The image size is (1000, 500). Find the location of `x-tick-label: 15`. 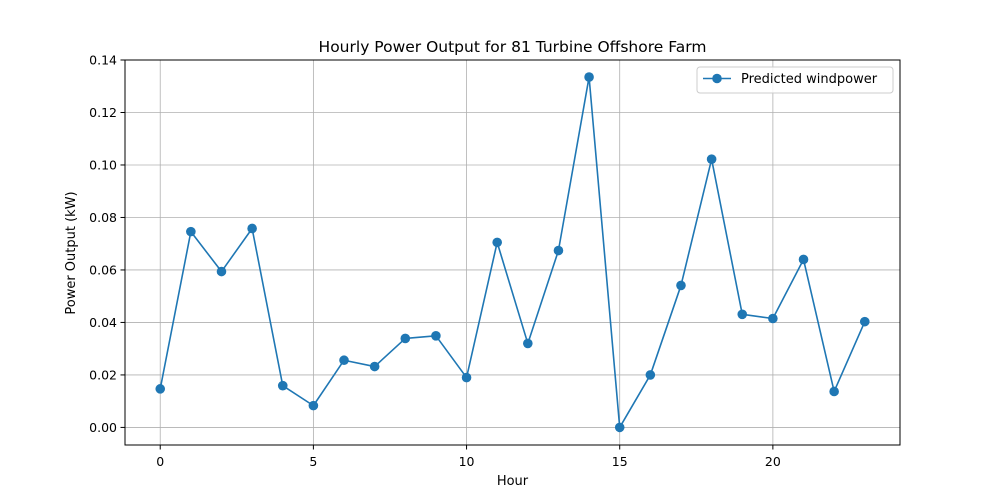

x-tick-label: 15 is located at coordinates (620, 461).